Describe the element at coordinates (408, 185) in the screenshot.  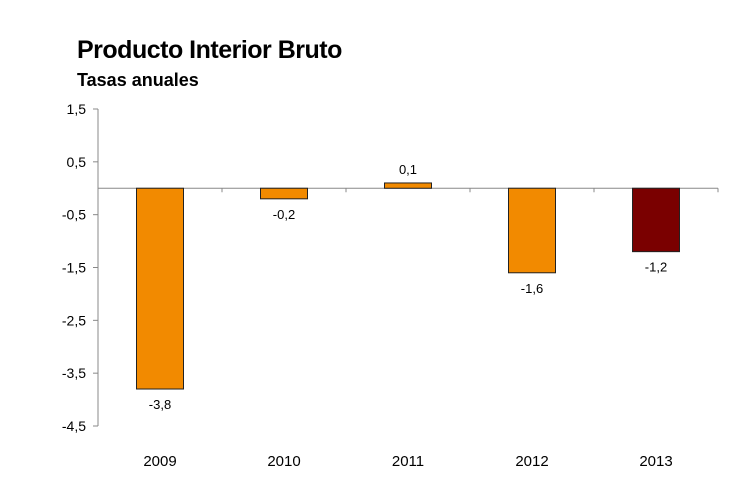
I see `bar-2011` at that location.